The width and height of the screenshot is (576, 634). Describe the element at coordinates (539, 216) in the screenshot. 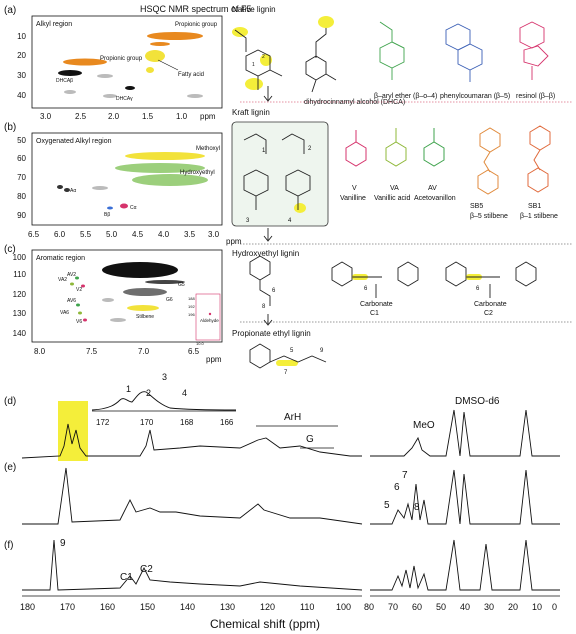

I see `svg-text: β–1 stilbene` at that location.